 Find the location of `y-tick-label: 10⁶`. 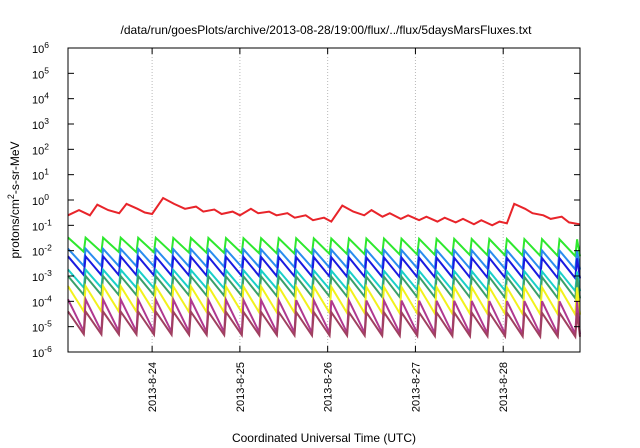

y-tick-label: 10⁶ is located at coordinates (40, 48).